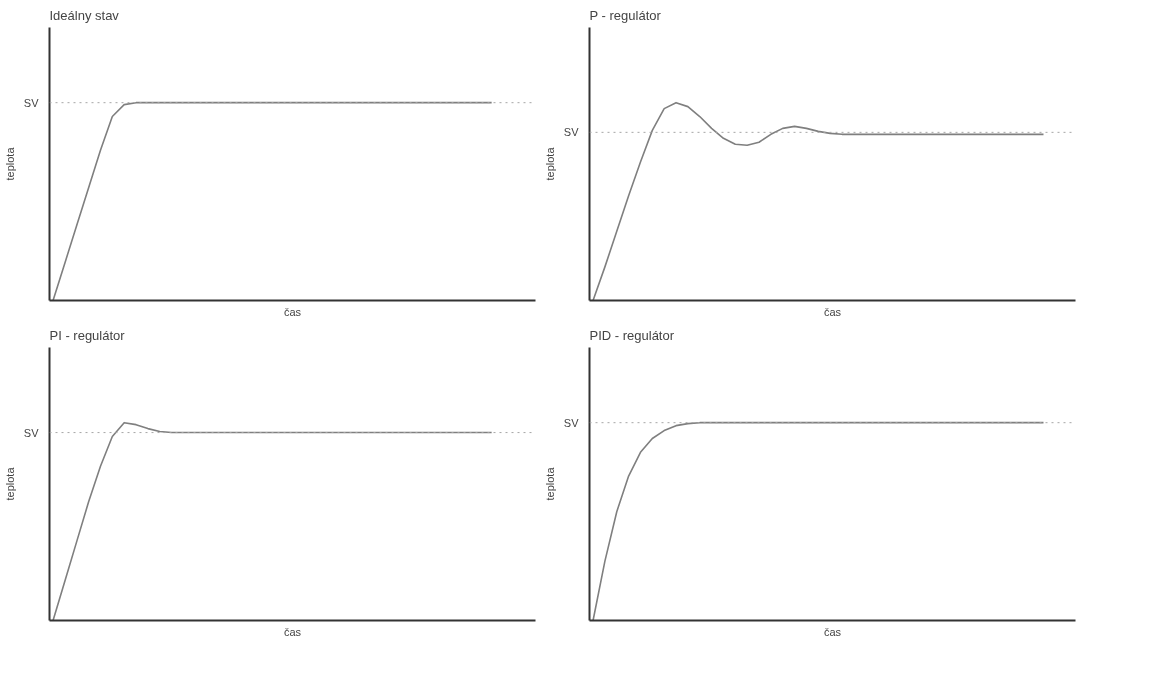 The height and width of the screenshot is (675, 1150). What do you see at coordinates (87, 335) in the screenshot?
I see `chart-title: PI - regulátor` at bounding box center [87, 335].